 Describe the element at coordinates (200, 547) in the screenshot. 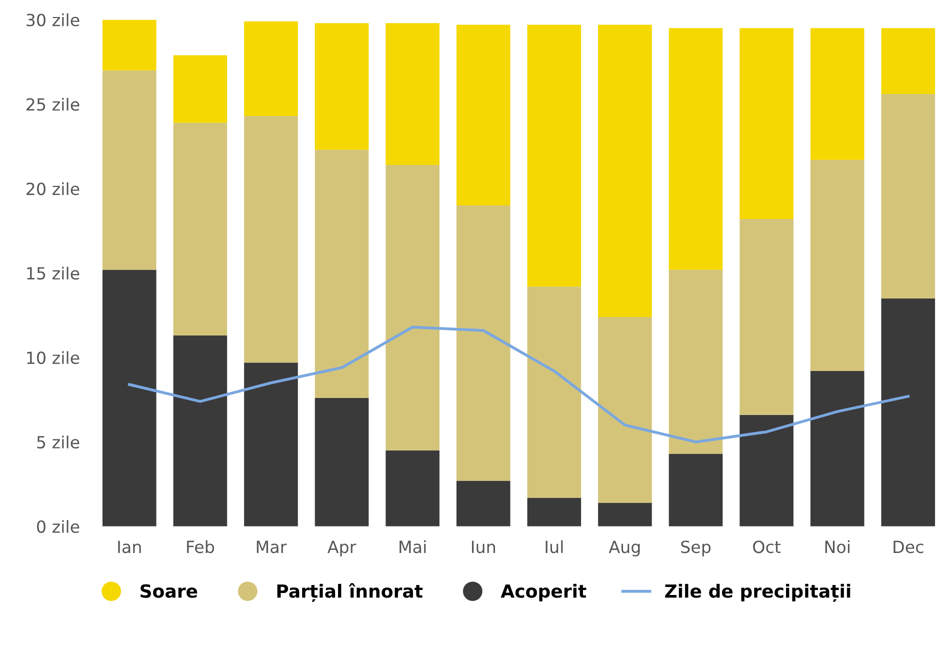

I see `x-tick-label: Feb` at that location.